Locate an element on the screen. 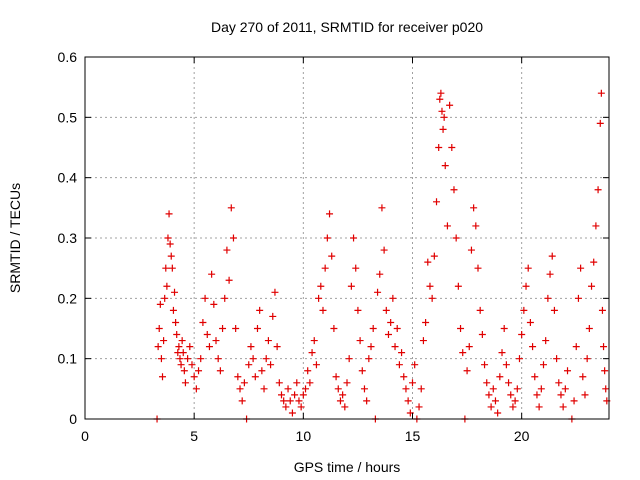  y-tick-label: 0 is located at coordinates (73, 419).